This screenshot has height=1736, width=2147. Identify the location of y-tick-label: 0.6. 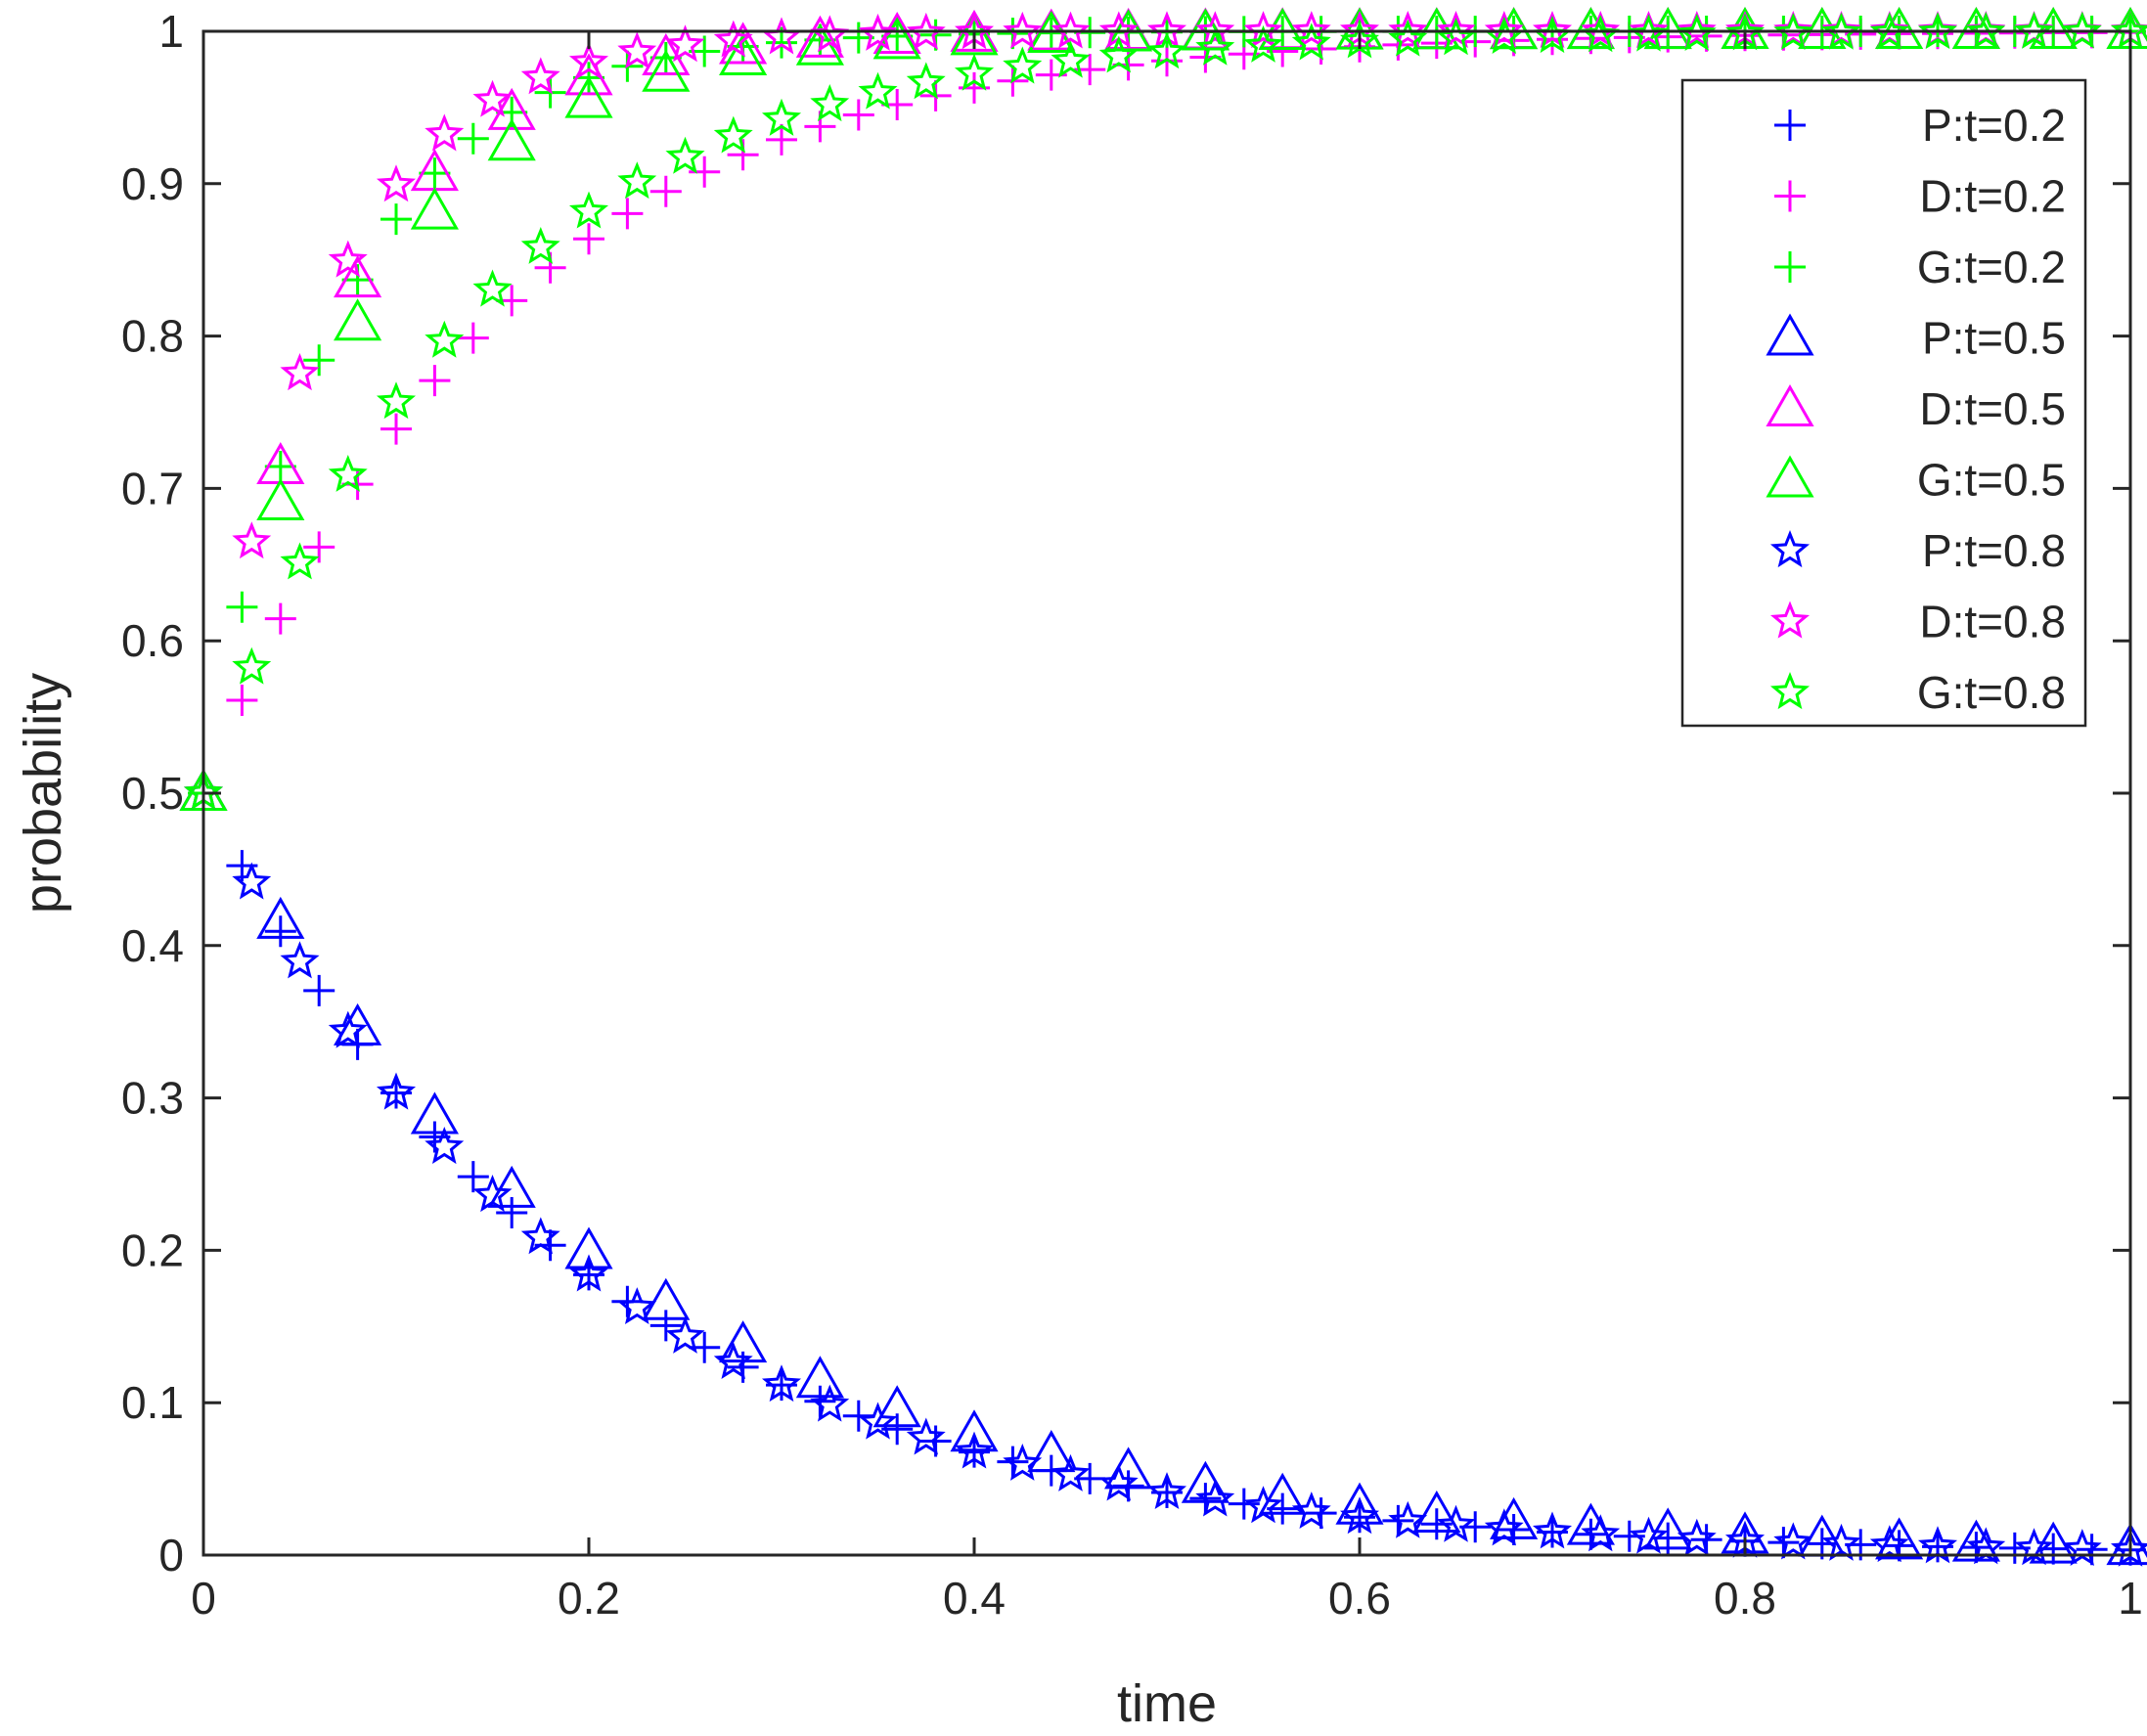
(152, 640).